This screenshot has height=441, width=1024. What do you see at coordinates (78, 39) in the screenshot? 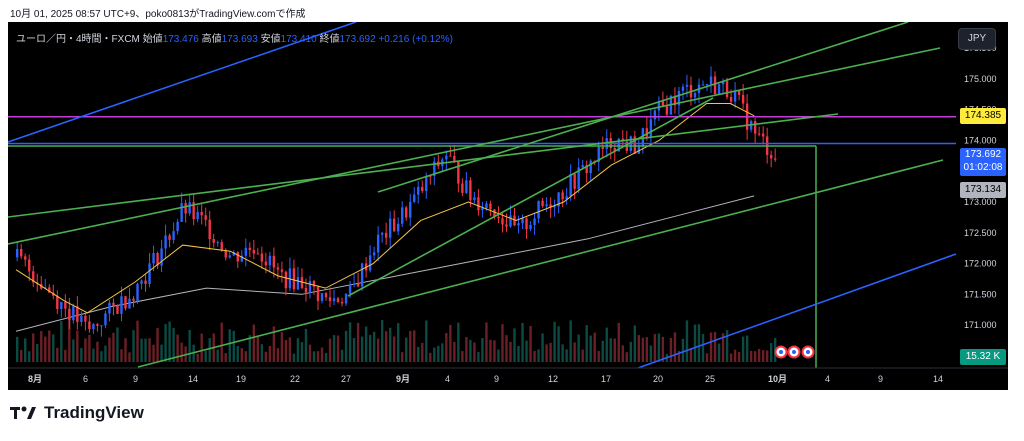
I see `symbol-label: ユーロ／円・4時間・FXCM` at bounding box center [78, 39].